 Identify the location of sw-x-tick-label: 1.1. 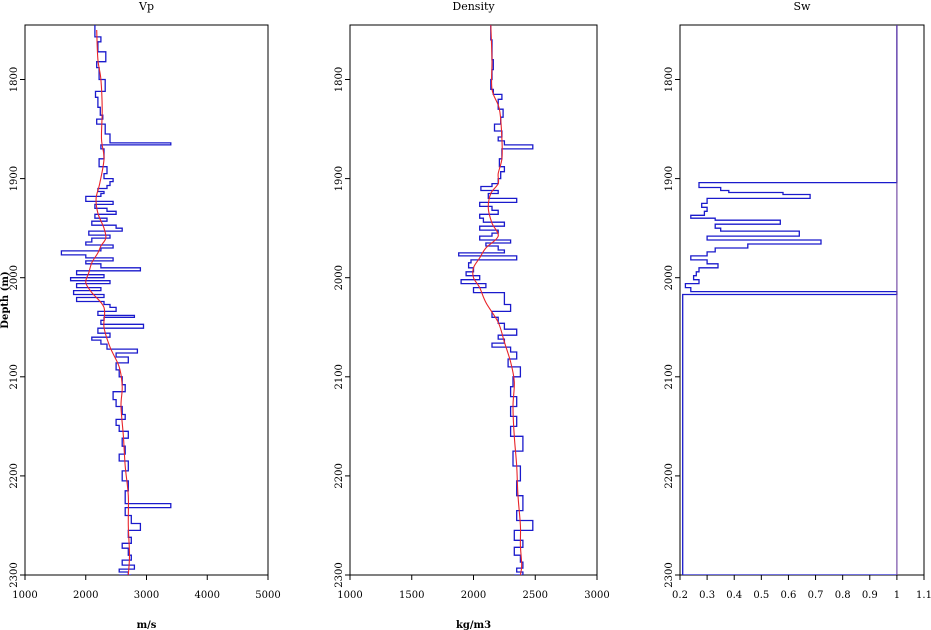
(923, 595).